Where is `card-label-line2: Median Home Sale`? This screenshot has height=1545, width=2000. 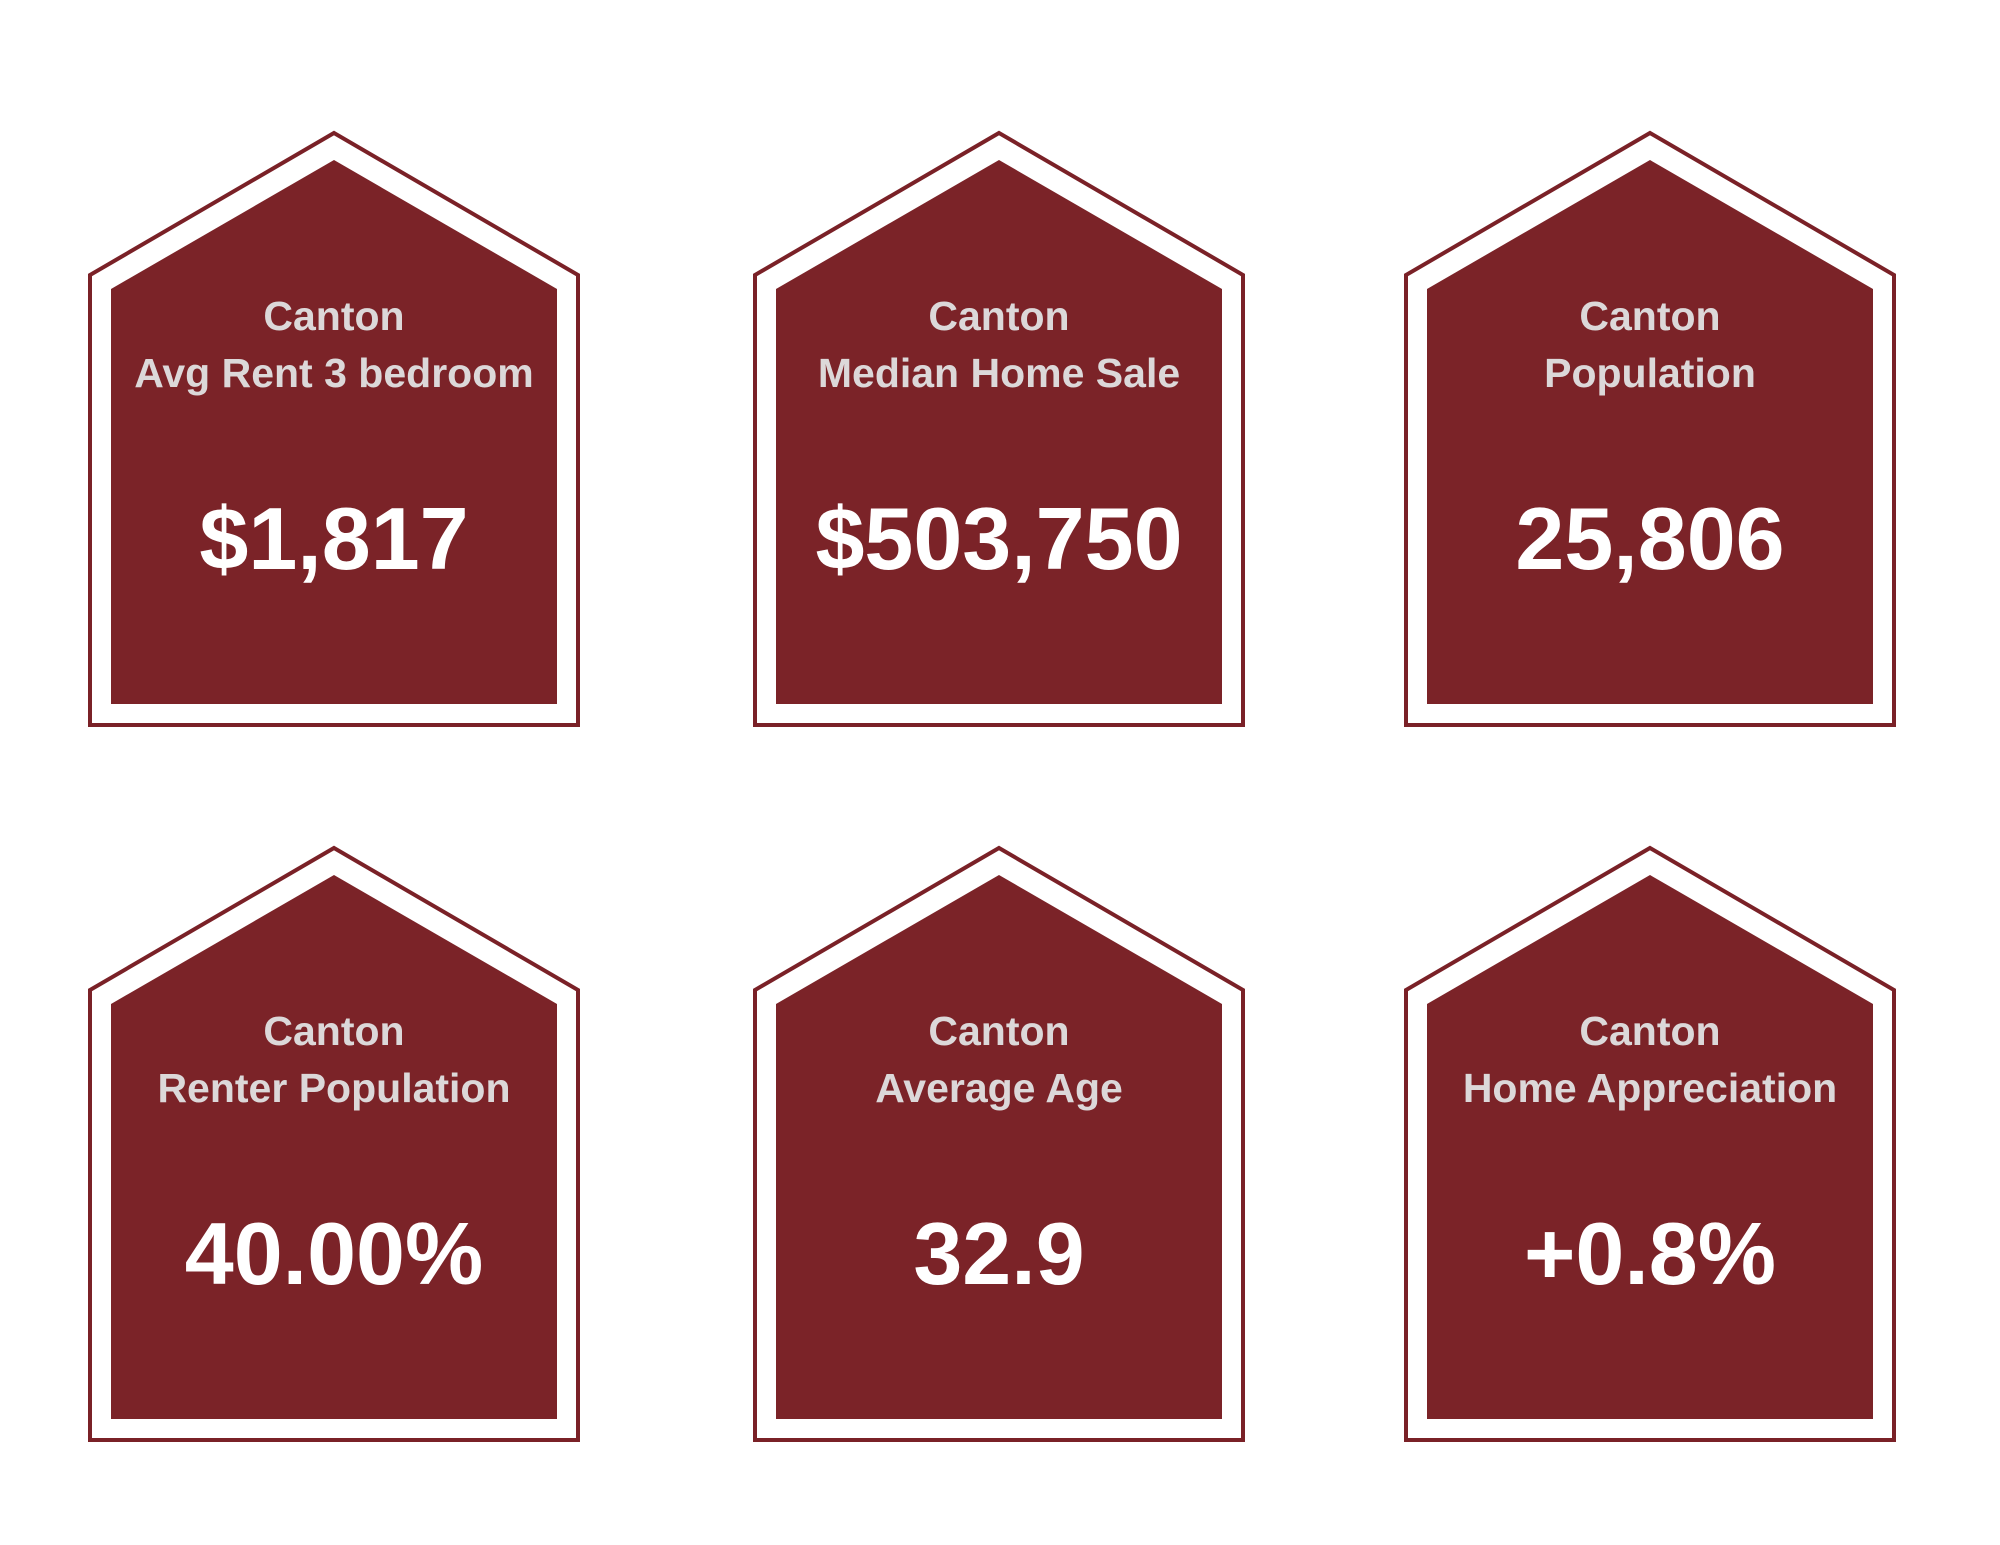
card-label-line2: Median Home Sale is located at coordinates (999, 373).